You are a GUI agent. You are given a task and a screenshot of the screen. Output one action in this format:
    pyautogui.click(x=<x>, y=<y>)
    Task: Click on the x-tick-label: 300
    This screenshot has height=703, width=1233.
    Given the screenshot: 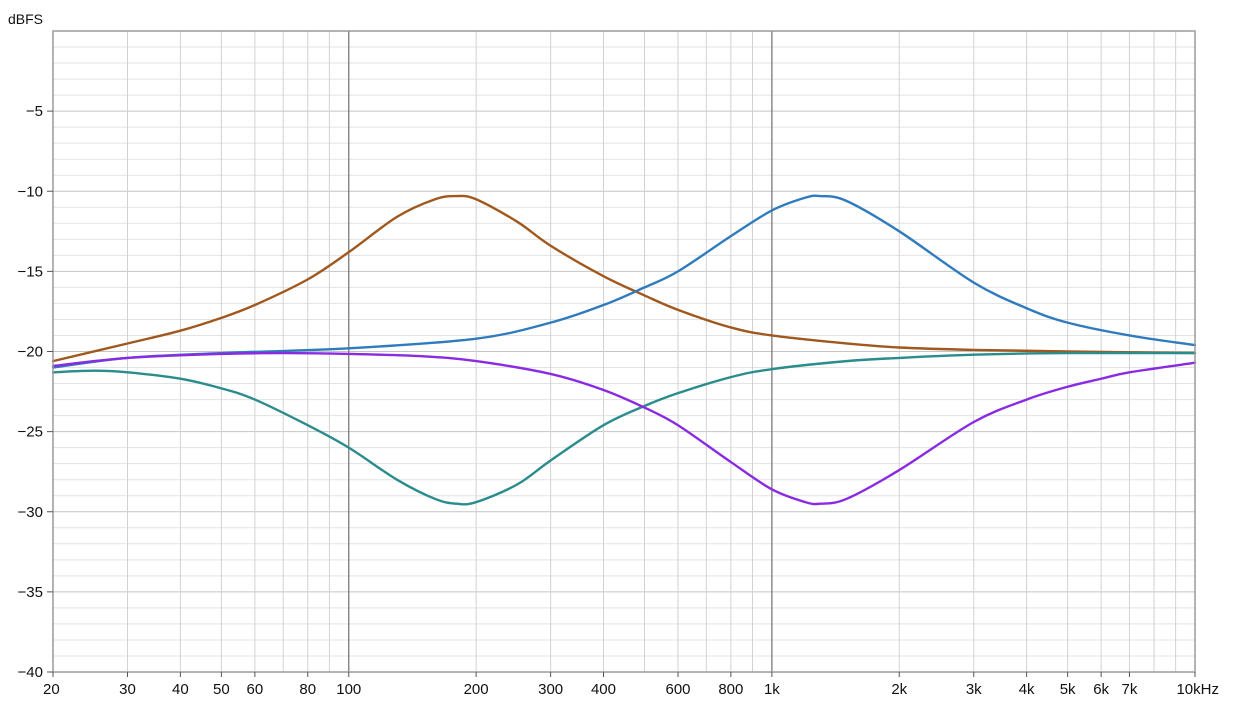 What is the action you would take?
    pyautogui.click(x=550, y=689)
    